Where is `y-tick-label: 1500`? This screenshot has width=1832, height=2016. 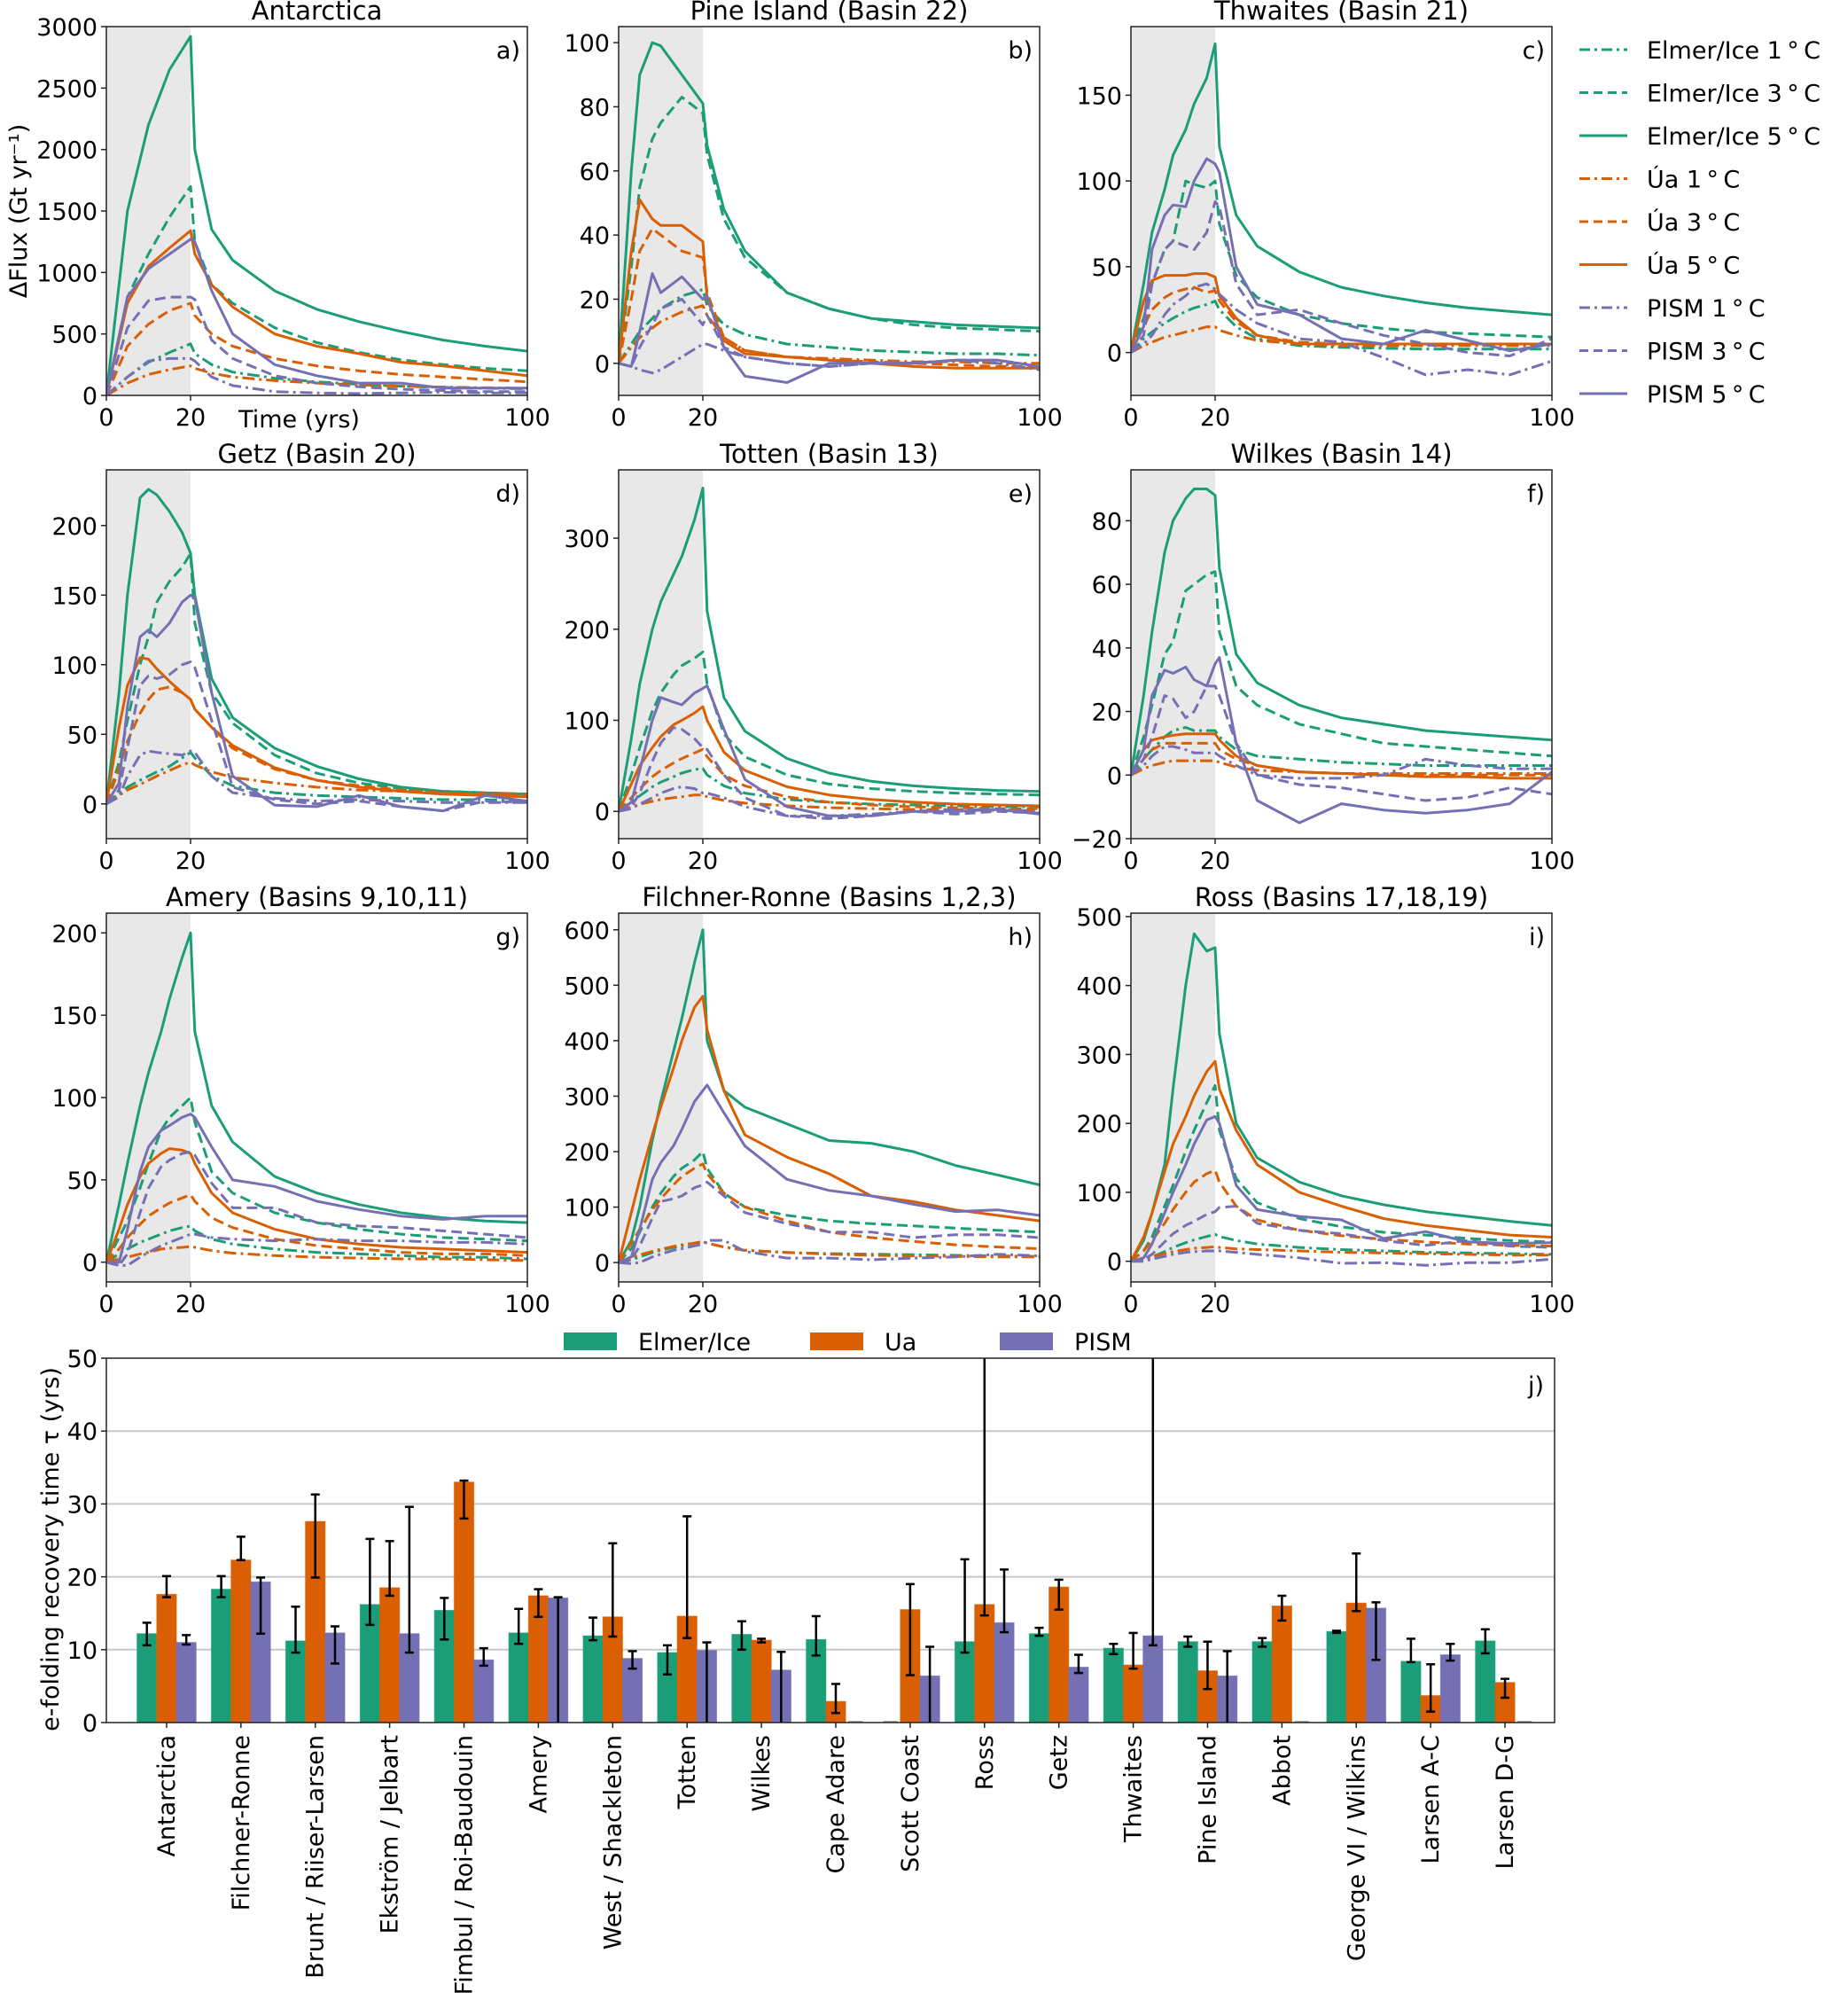 y-tick-label: 1500 is located at coordinates (66, 212).